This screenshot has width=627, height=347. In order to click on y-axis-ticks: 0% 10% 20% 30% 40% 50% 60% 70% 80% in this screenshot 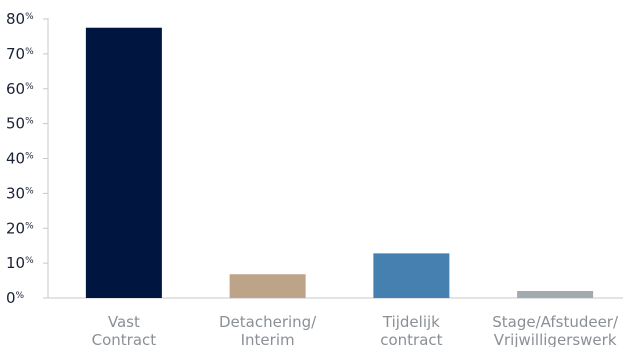, I will do `click(27, 158)`.